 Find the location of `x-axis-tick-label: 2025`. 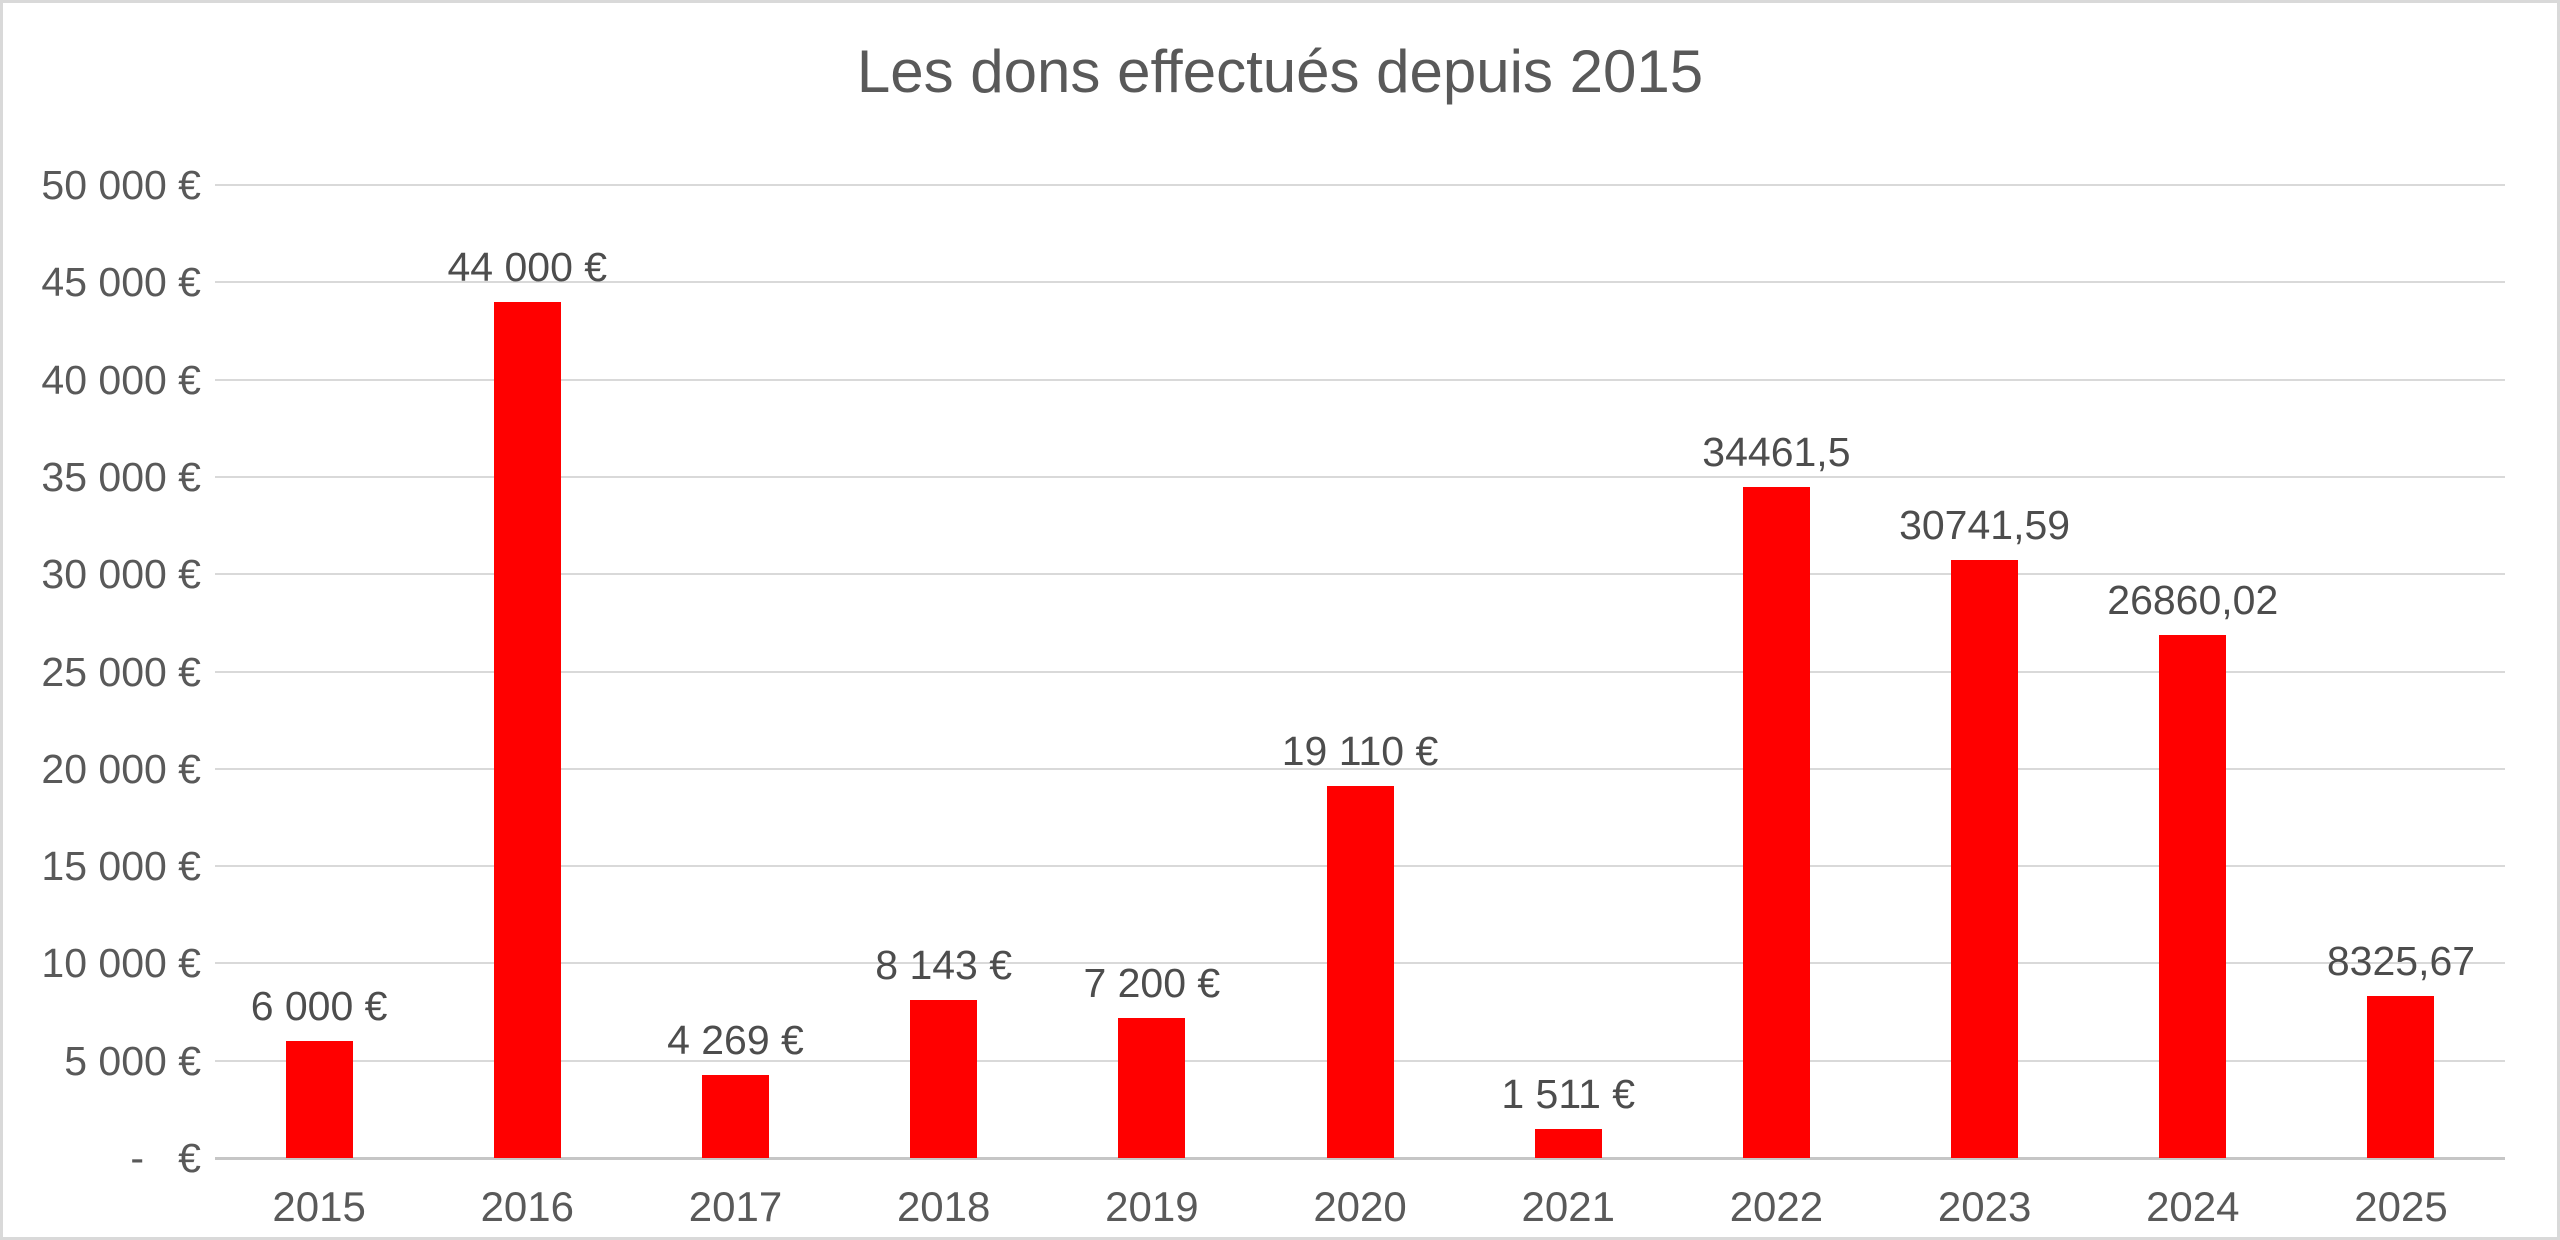

x-axis-tick-label: 2025 is located at coordinates (2401, 1206).